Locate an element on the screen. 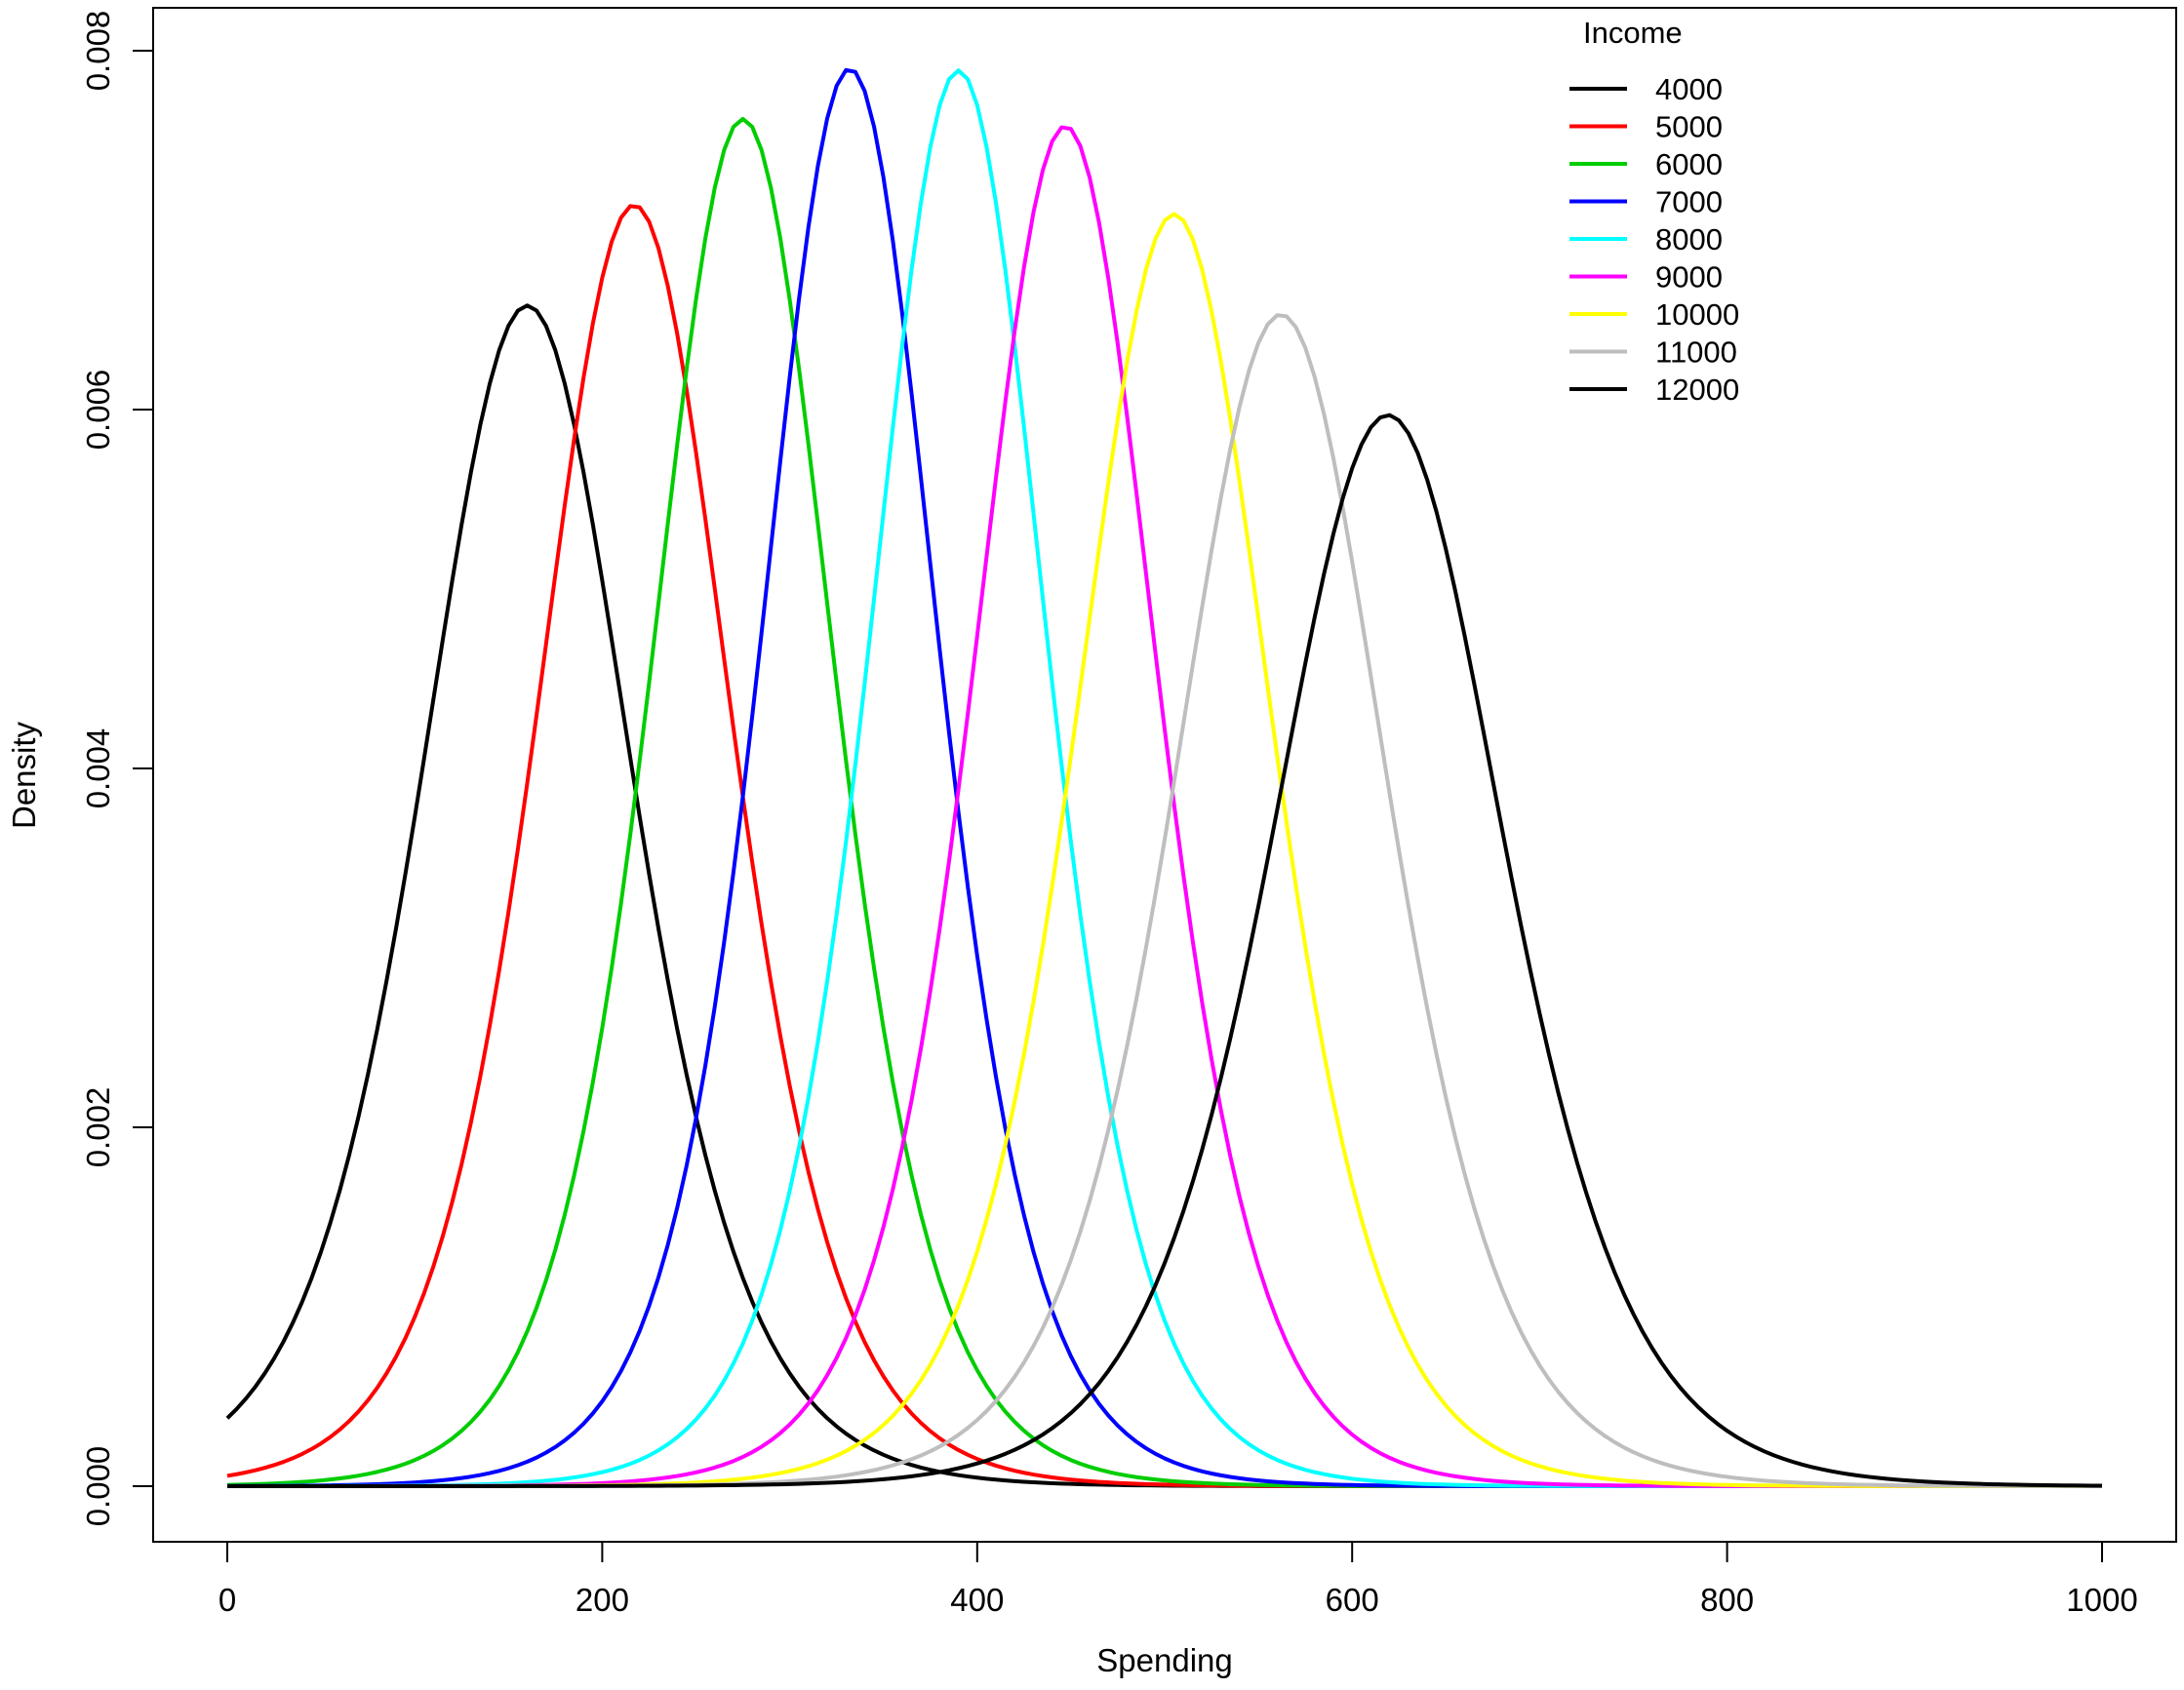  x-tick-label: 0 is located at coordinates (227, 1600).